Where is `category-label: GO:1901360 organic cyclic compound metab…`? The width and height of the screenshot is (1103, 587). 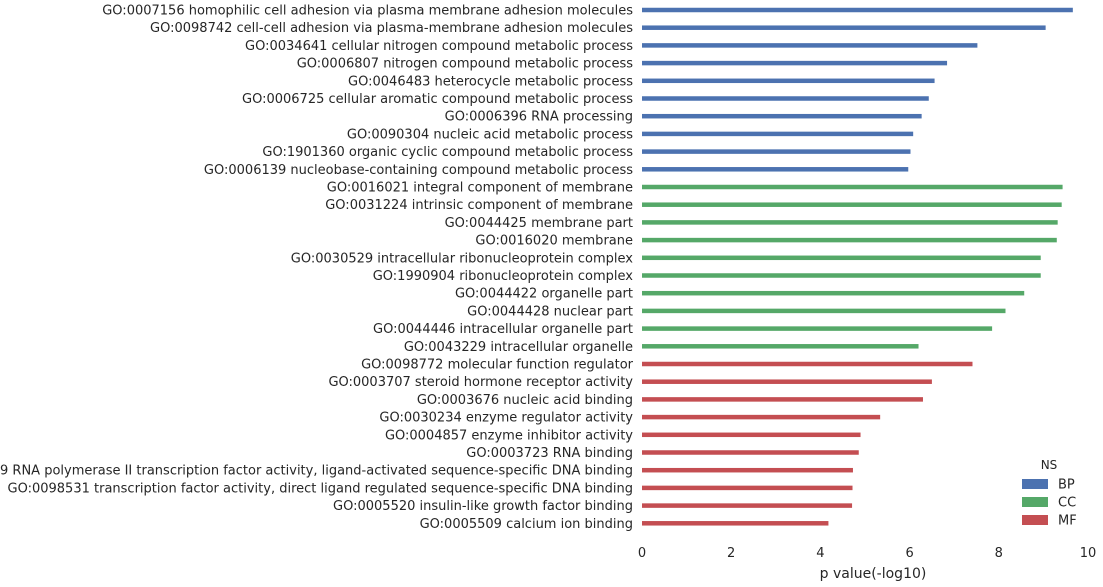
category-label: GO:1901360 organic cyclic compound metab… is located at coordinates (447, 152).